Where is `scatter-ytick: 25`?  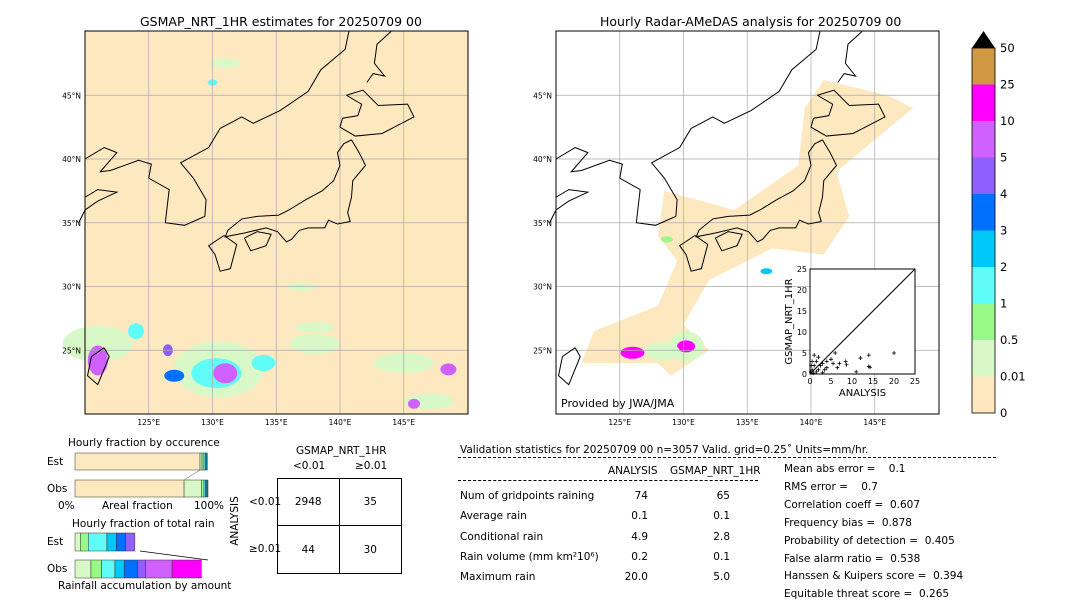 scatter-ytick: 25 is located at coordinates (802, 269).